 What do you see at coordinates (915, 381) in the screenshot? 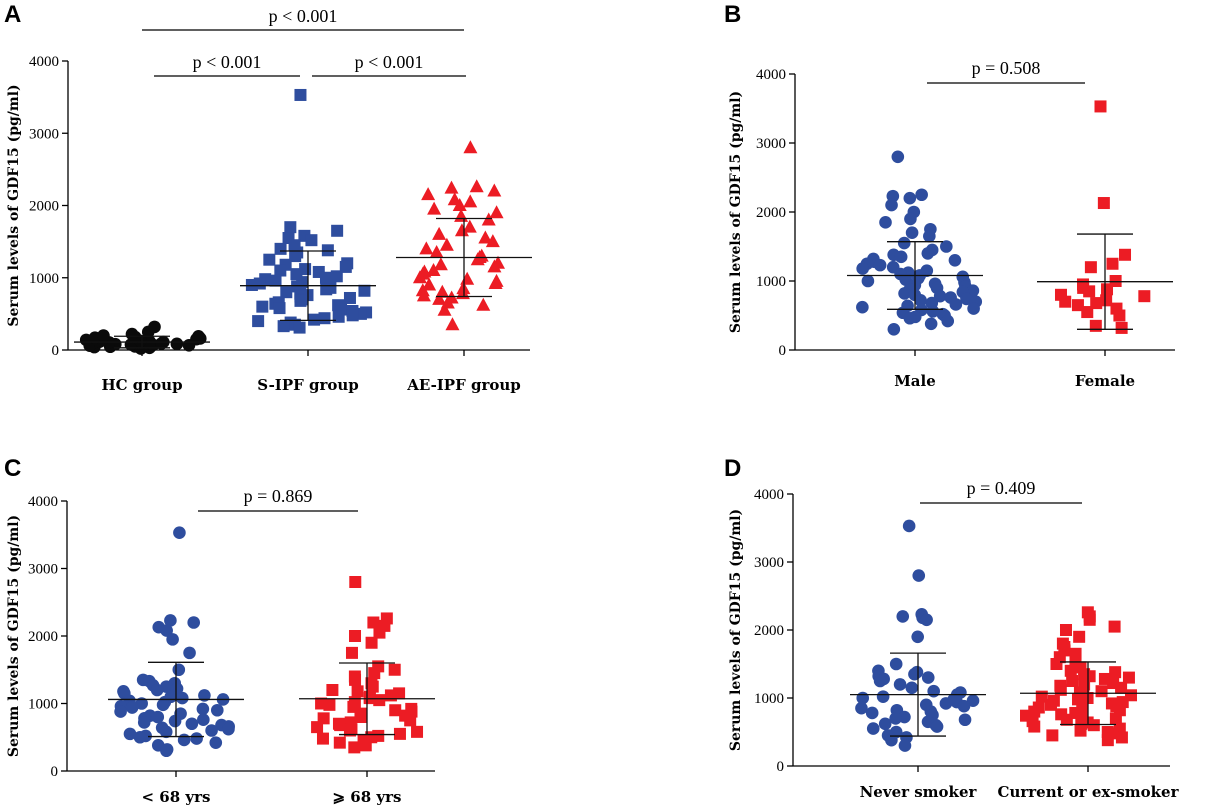
I see `x-category-label: Male` at bounding box center [915, 381].